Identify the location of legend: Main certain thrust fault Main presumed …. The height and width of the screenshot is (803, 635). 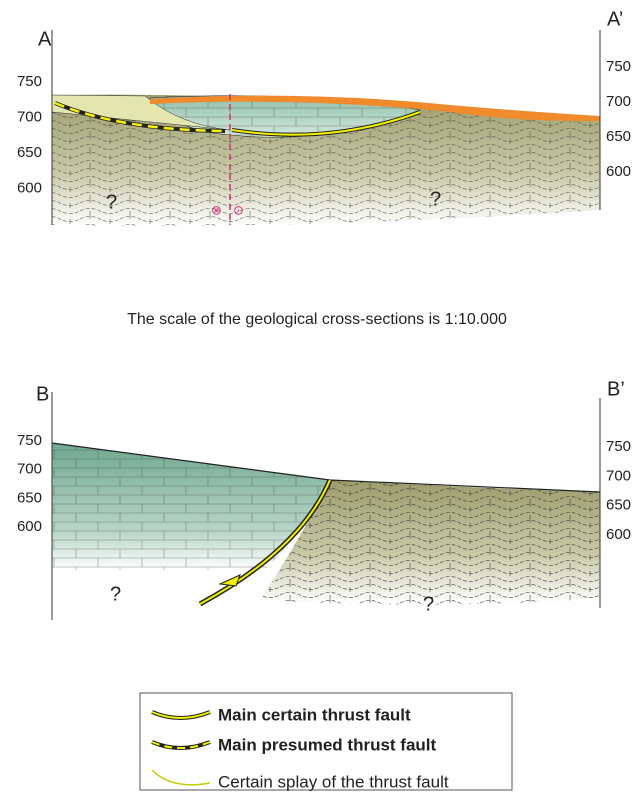
(326, 741).